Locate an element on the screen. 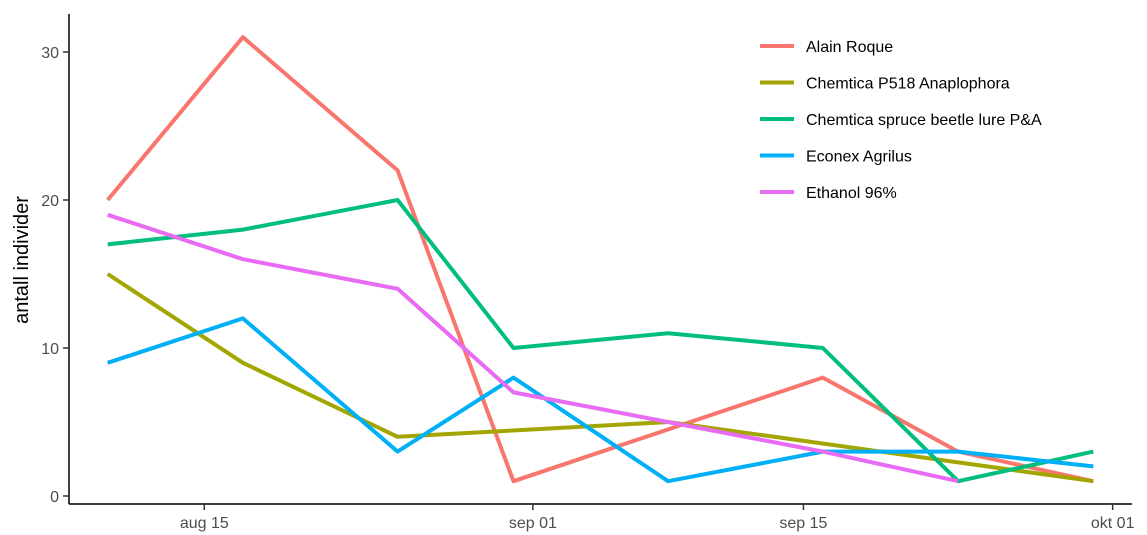 This screenshot has height=535, width=1147. y-axis-title: antall individer is located at coordinates (22, 260).